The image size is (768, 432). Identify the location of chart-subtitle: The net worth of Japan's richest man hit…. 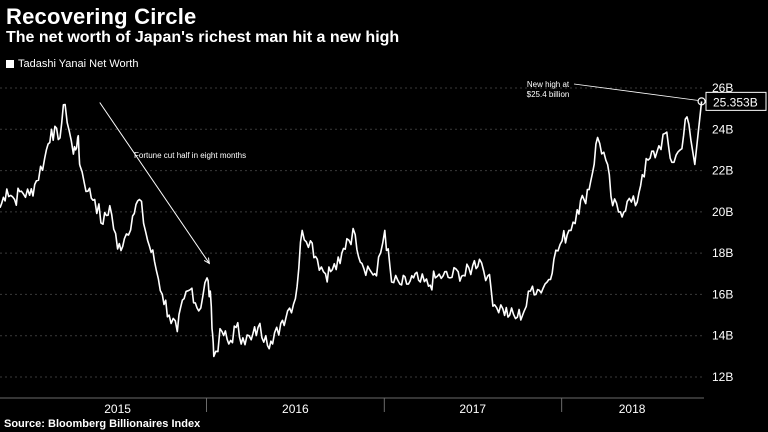
(203, 37).